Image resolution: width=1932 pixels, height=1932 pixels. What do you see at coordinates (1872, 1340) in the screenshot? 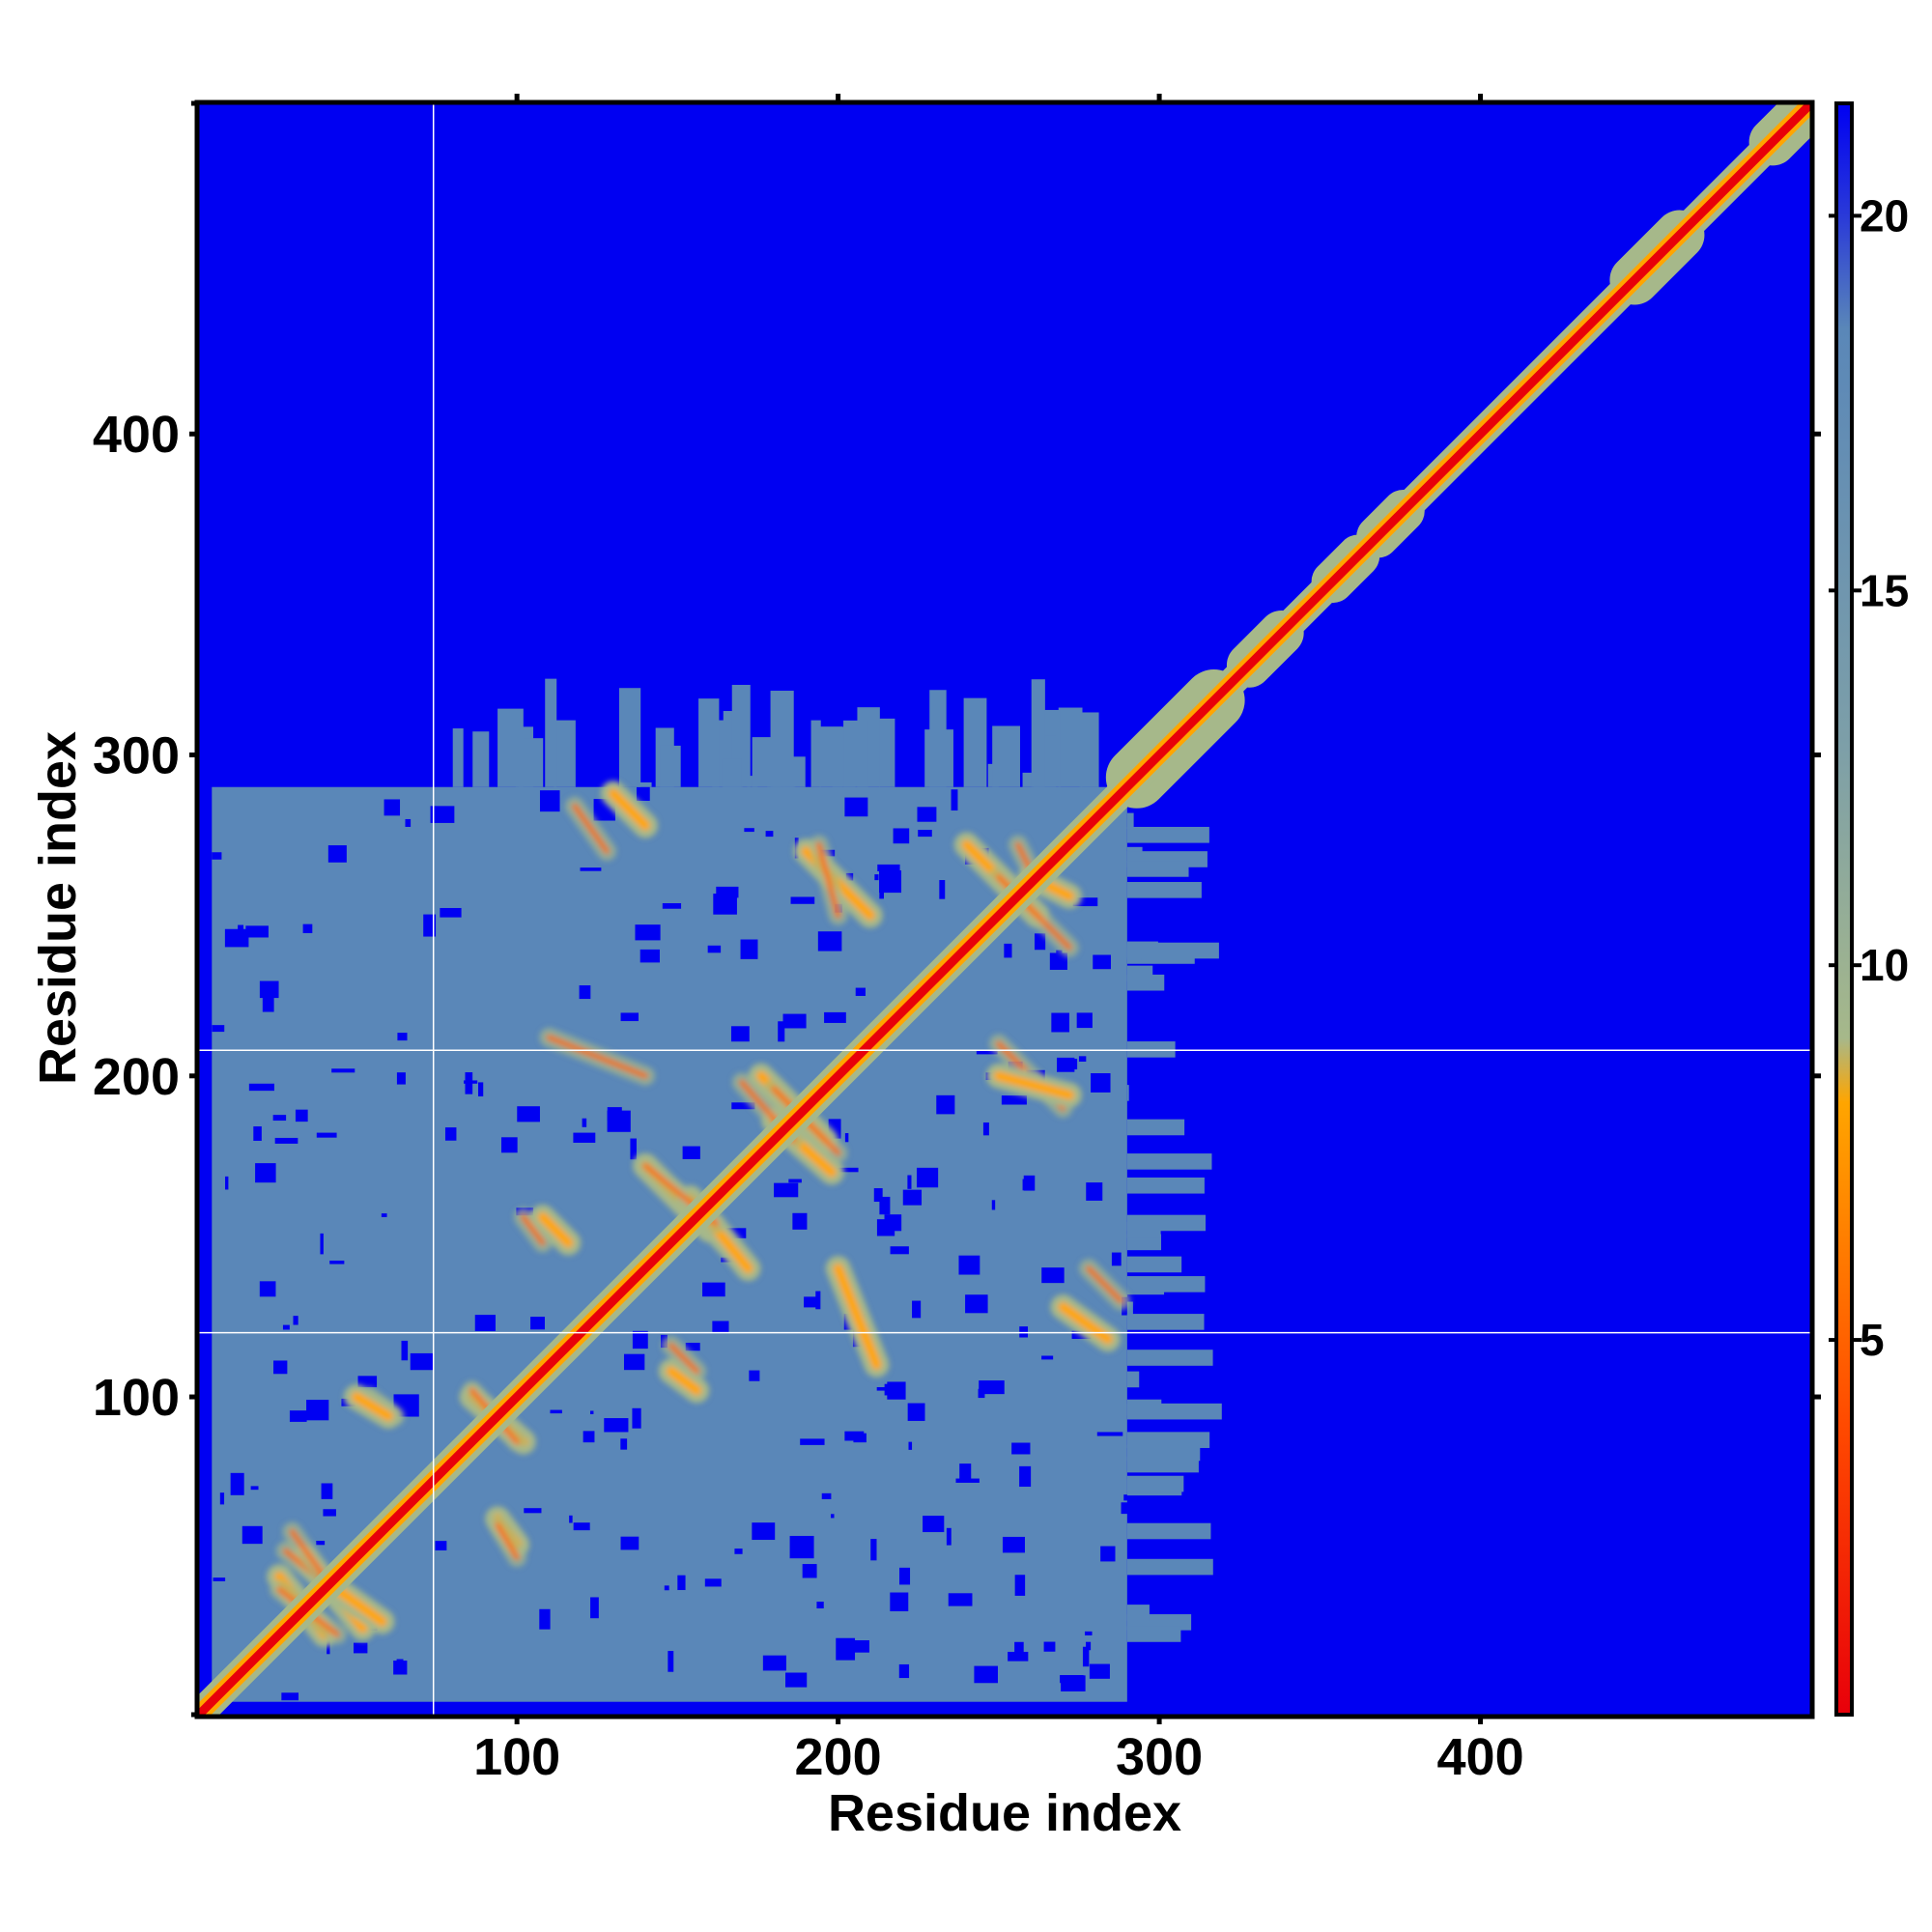
I see `colorbar-tick-label: 5` at bounding box center [1872, 1340].